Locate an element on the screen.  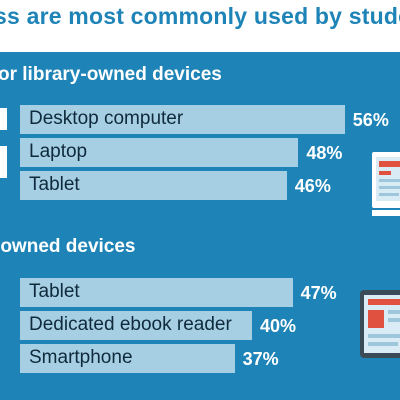
bar-value-label: 47% is located at coordinates (318, 293).